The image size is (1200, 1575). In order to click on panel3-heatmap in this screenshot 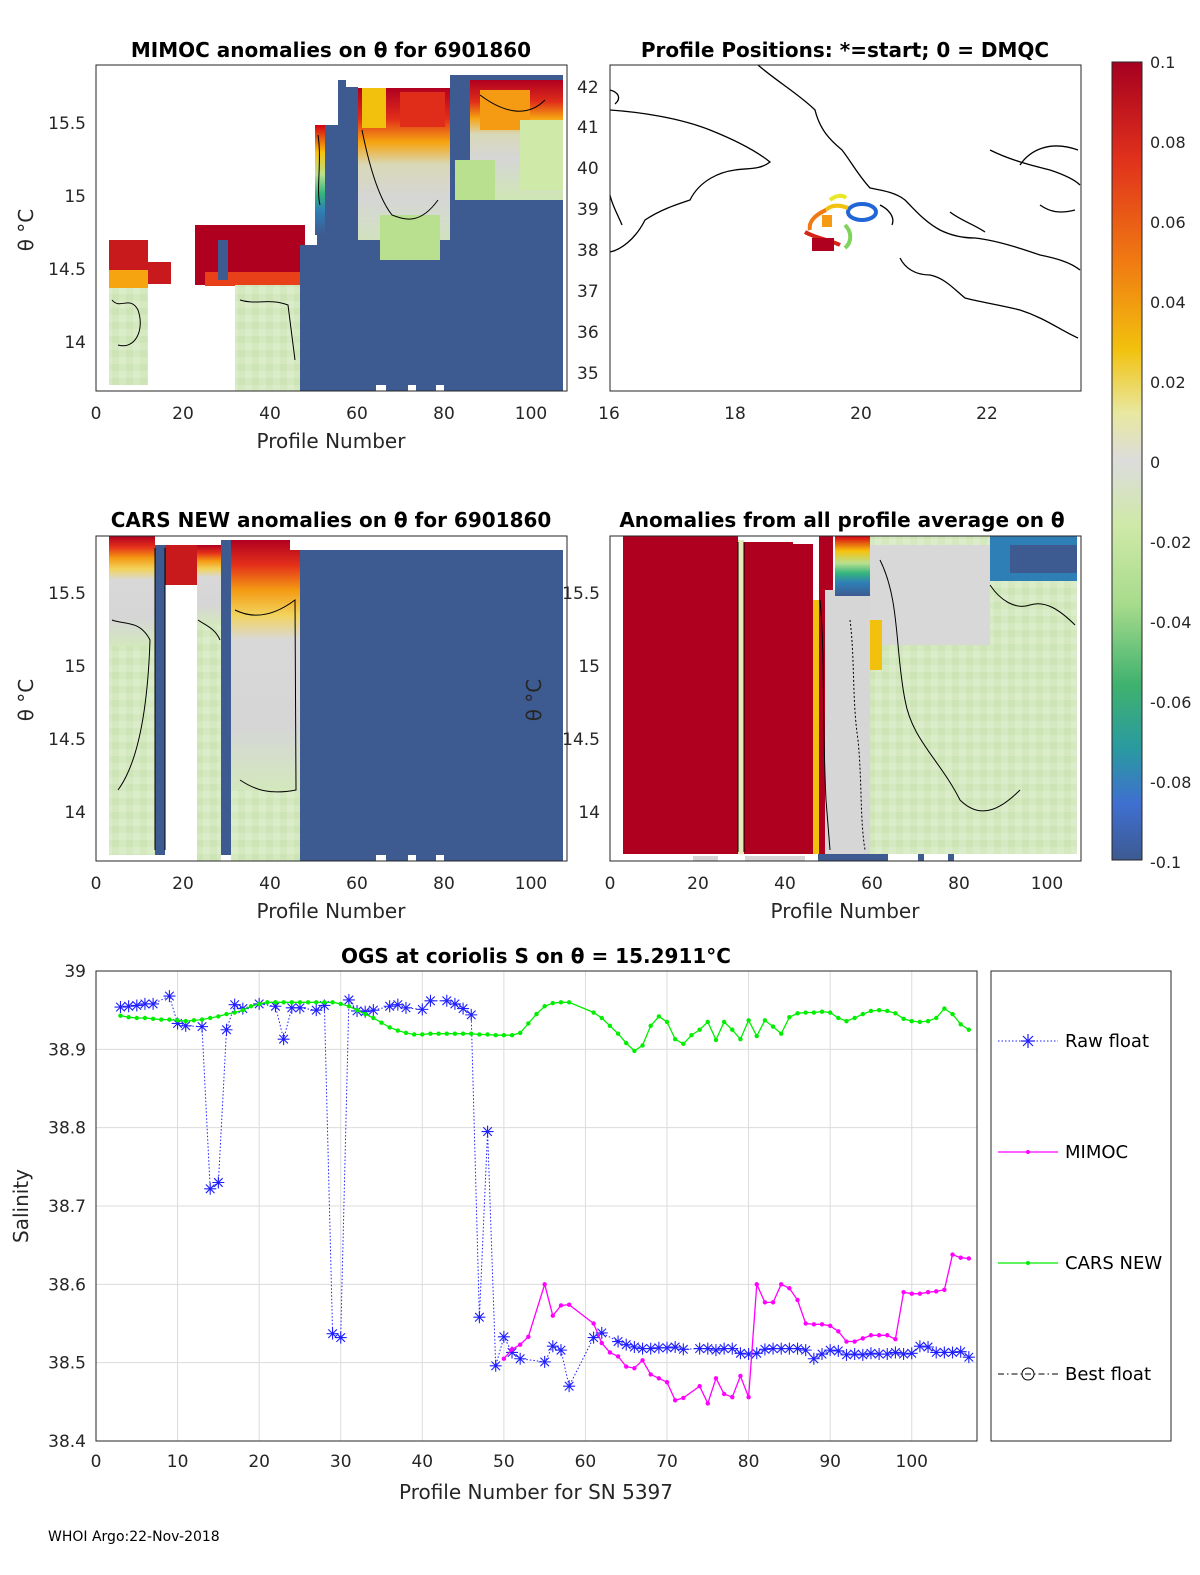, I will do `click(336, 698)`.